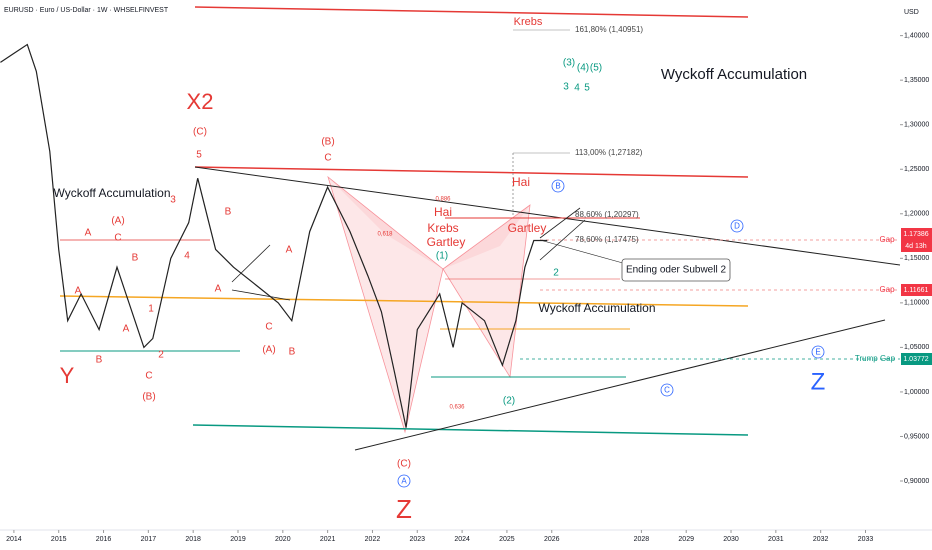 The width and height of the screenshot is (932, 550). I want to click on y-tick-label: 1,25000, so click(916, 169).